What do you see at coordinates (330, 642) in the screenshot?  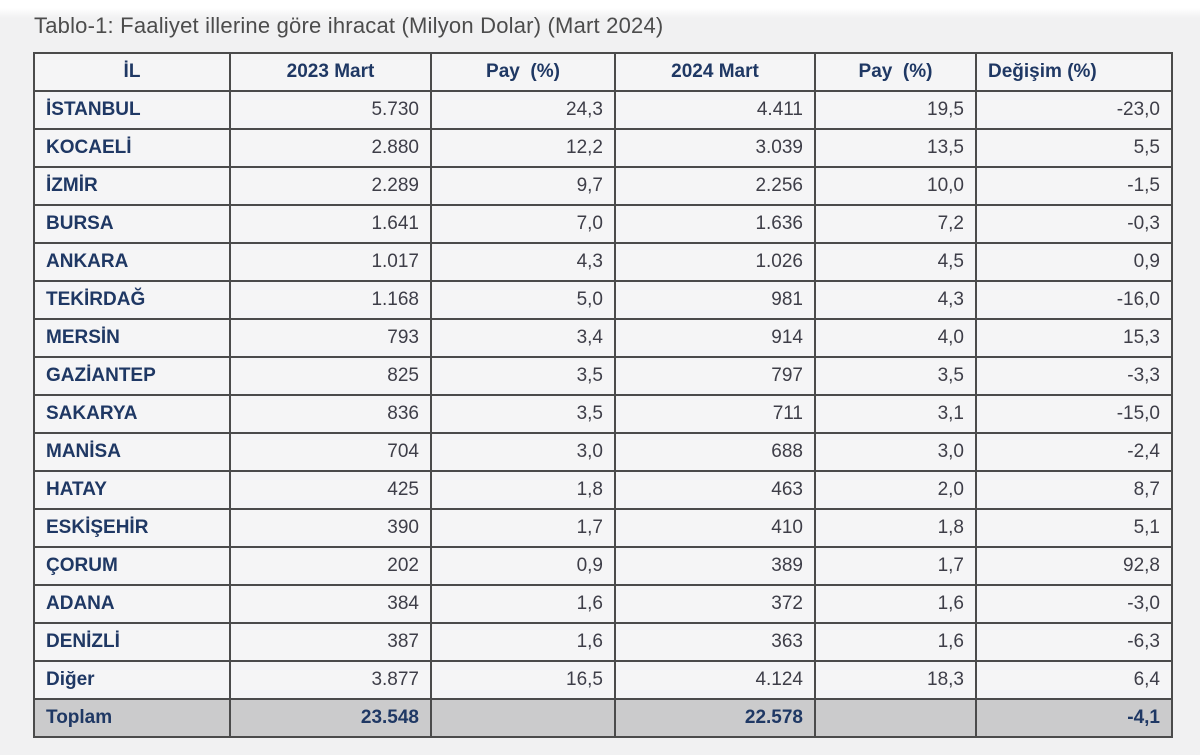 I see `cell-v2023: 387` at bounding box center [330, 642].